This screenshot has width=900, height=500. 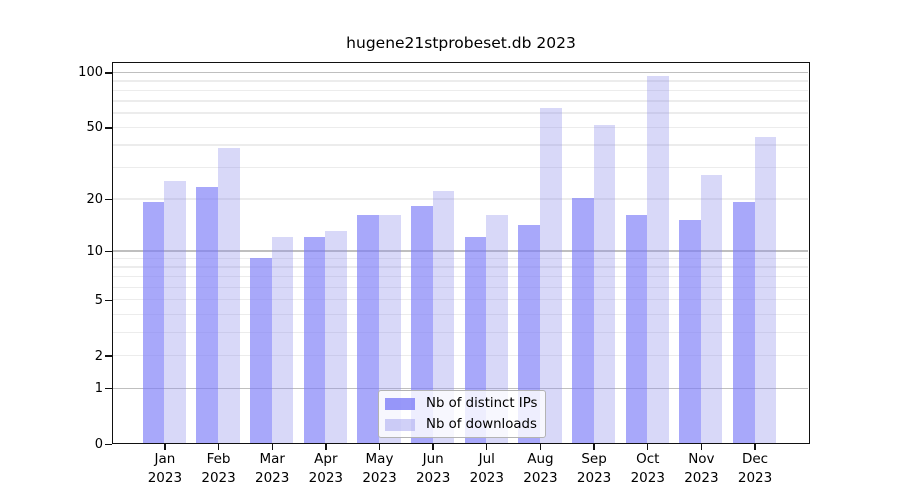 What do you see at coordinates (636, 328) in the screenshot?
I see `bar-oct-distinct-ips` at bounding box center [636, 328].